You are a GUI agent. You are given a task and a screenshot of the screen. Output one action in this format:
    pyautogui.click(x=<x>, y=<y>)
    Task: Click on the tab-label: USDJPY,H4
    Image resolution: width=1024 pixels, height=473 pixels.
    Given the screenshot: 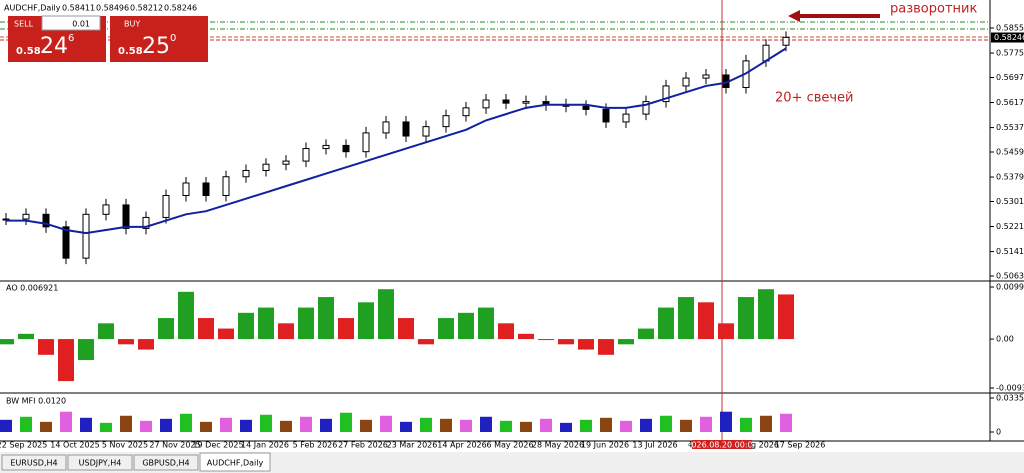 What is the action you would take?
    pyautogui.click(x=100, y=463)
    